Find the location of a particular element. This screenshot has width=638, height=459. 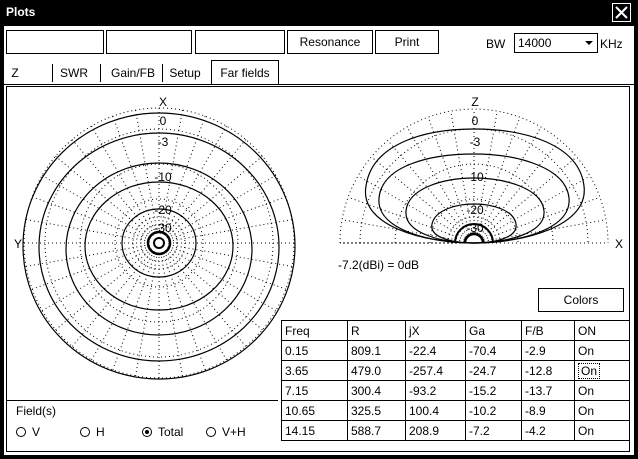

table-row: 14.15 588.7 208.9 -7.2 -4.2 On is located at coordinates (455, 430).